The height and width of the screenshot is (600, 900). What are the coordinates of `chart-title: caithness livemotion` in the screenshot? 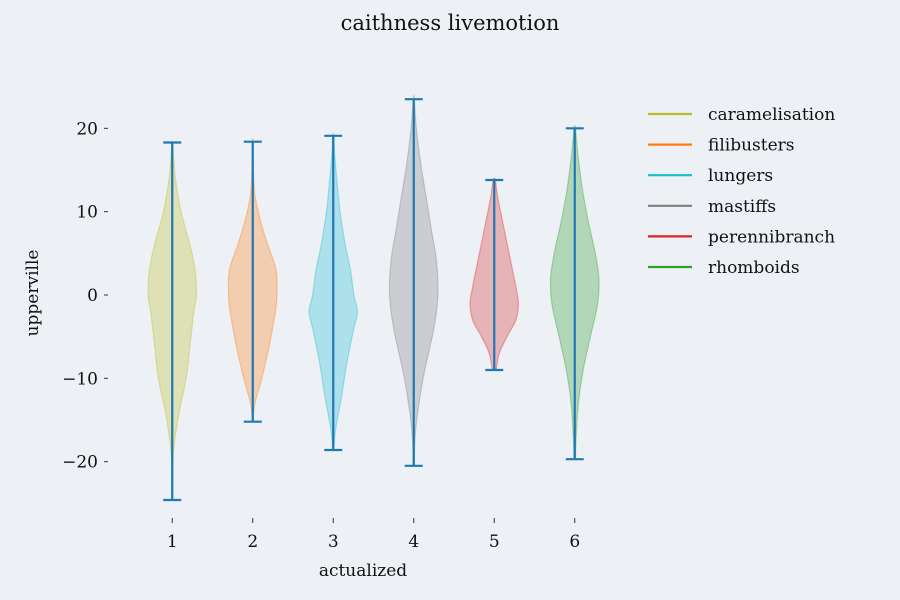 It's located at (450, 23).